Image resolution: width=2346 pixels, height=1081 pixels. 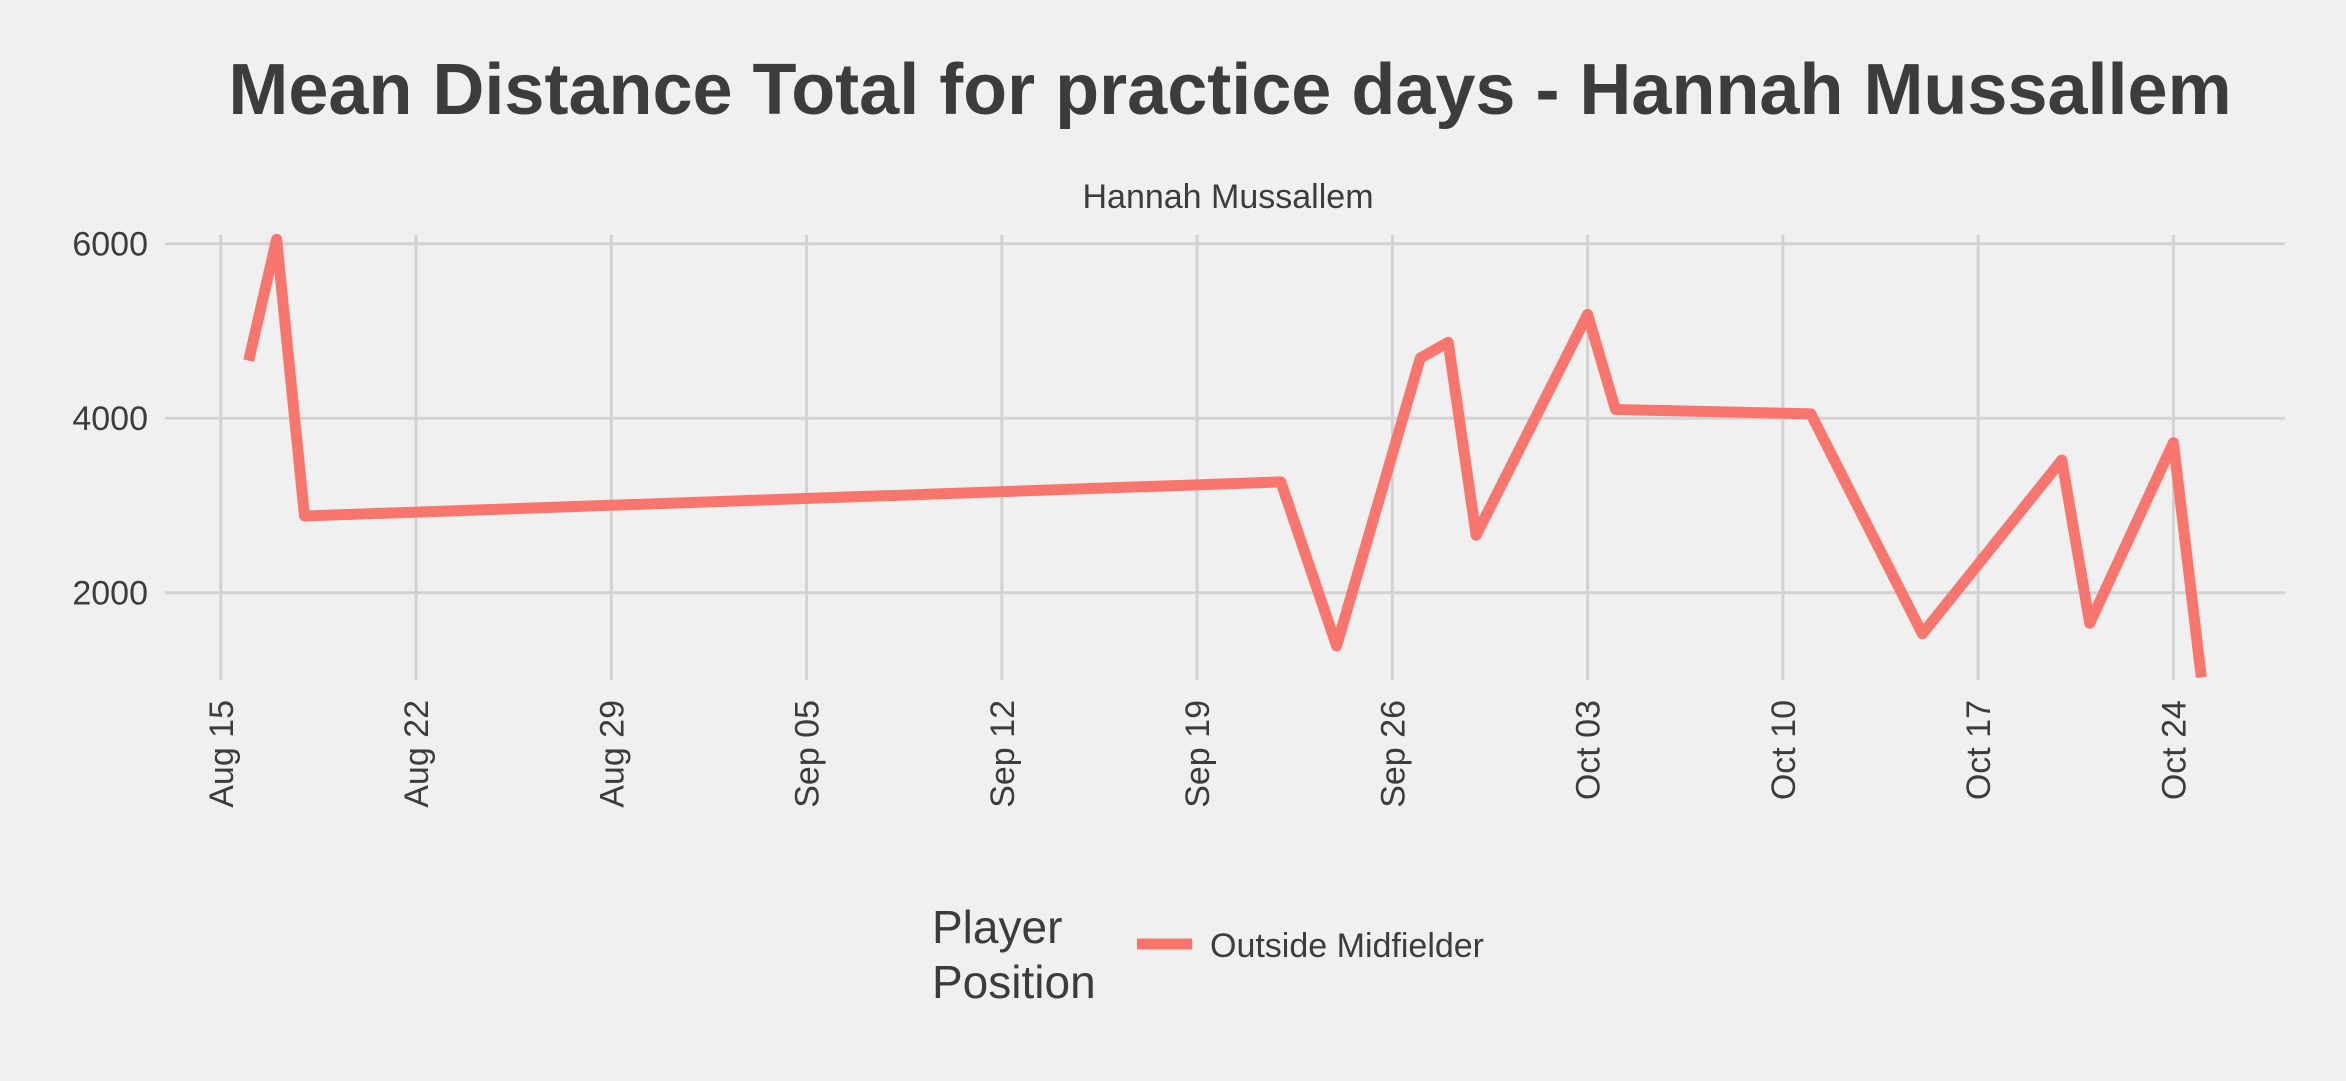 I want to click on x-tick-label: Aug 29, so click(x=612, y=754).